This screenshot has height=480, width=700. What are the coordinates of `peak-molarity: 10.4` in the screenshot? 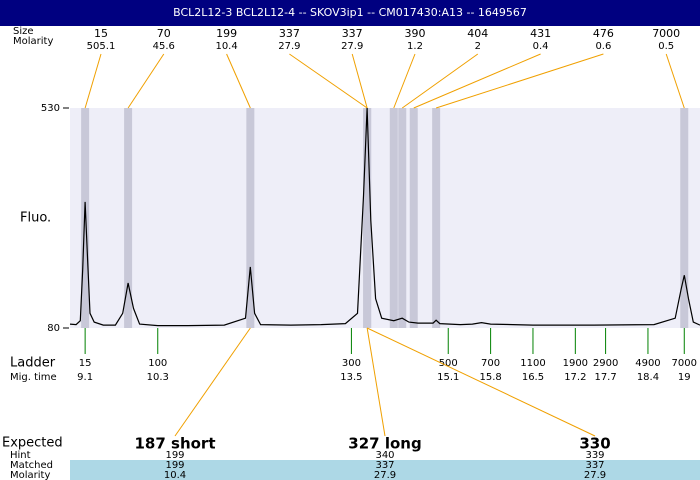 It's located at (226, 46).